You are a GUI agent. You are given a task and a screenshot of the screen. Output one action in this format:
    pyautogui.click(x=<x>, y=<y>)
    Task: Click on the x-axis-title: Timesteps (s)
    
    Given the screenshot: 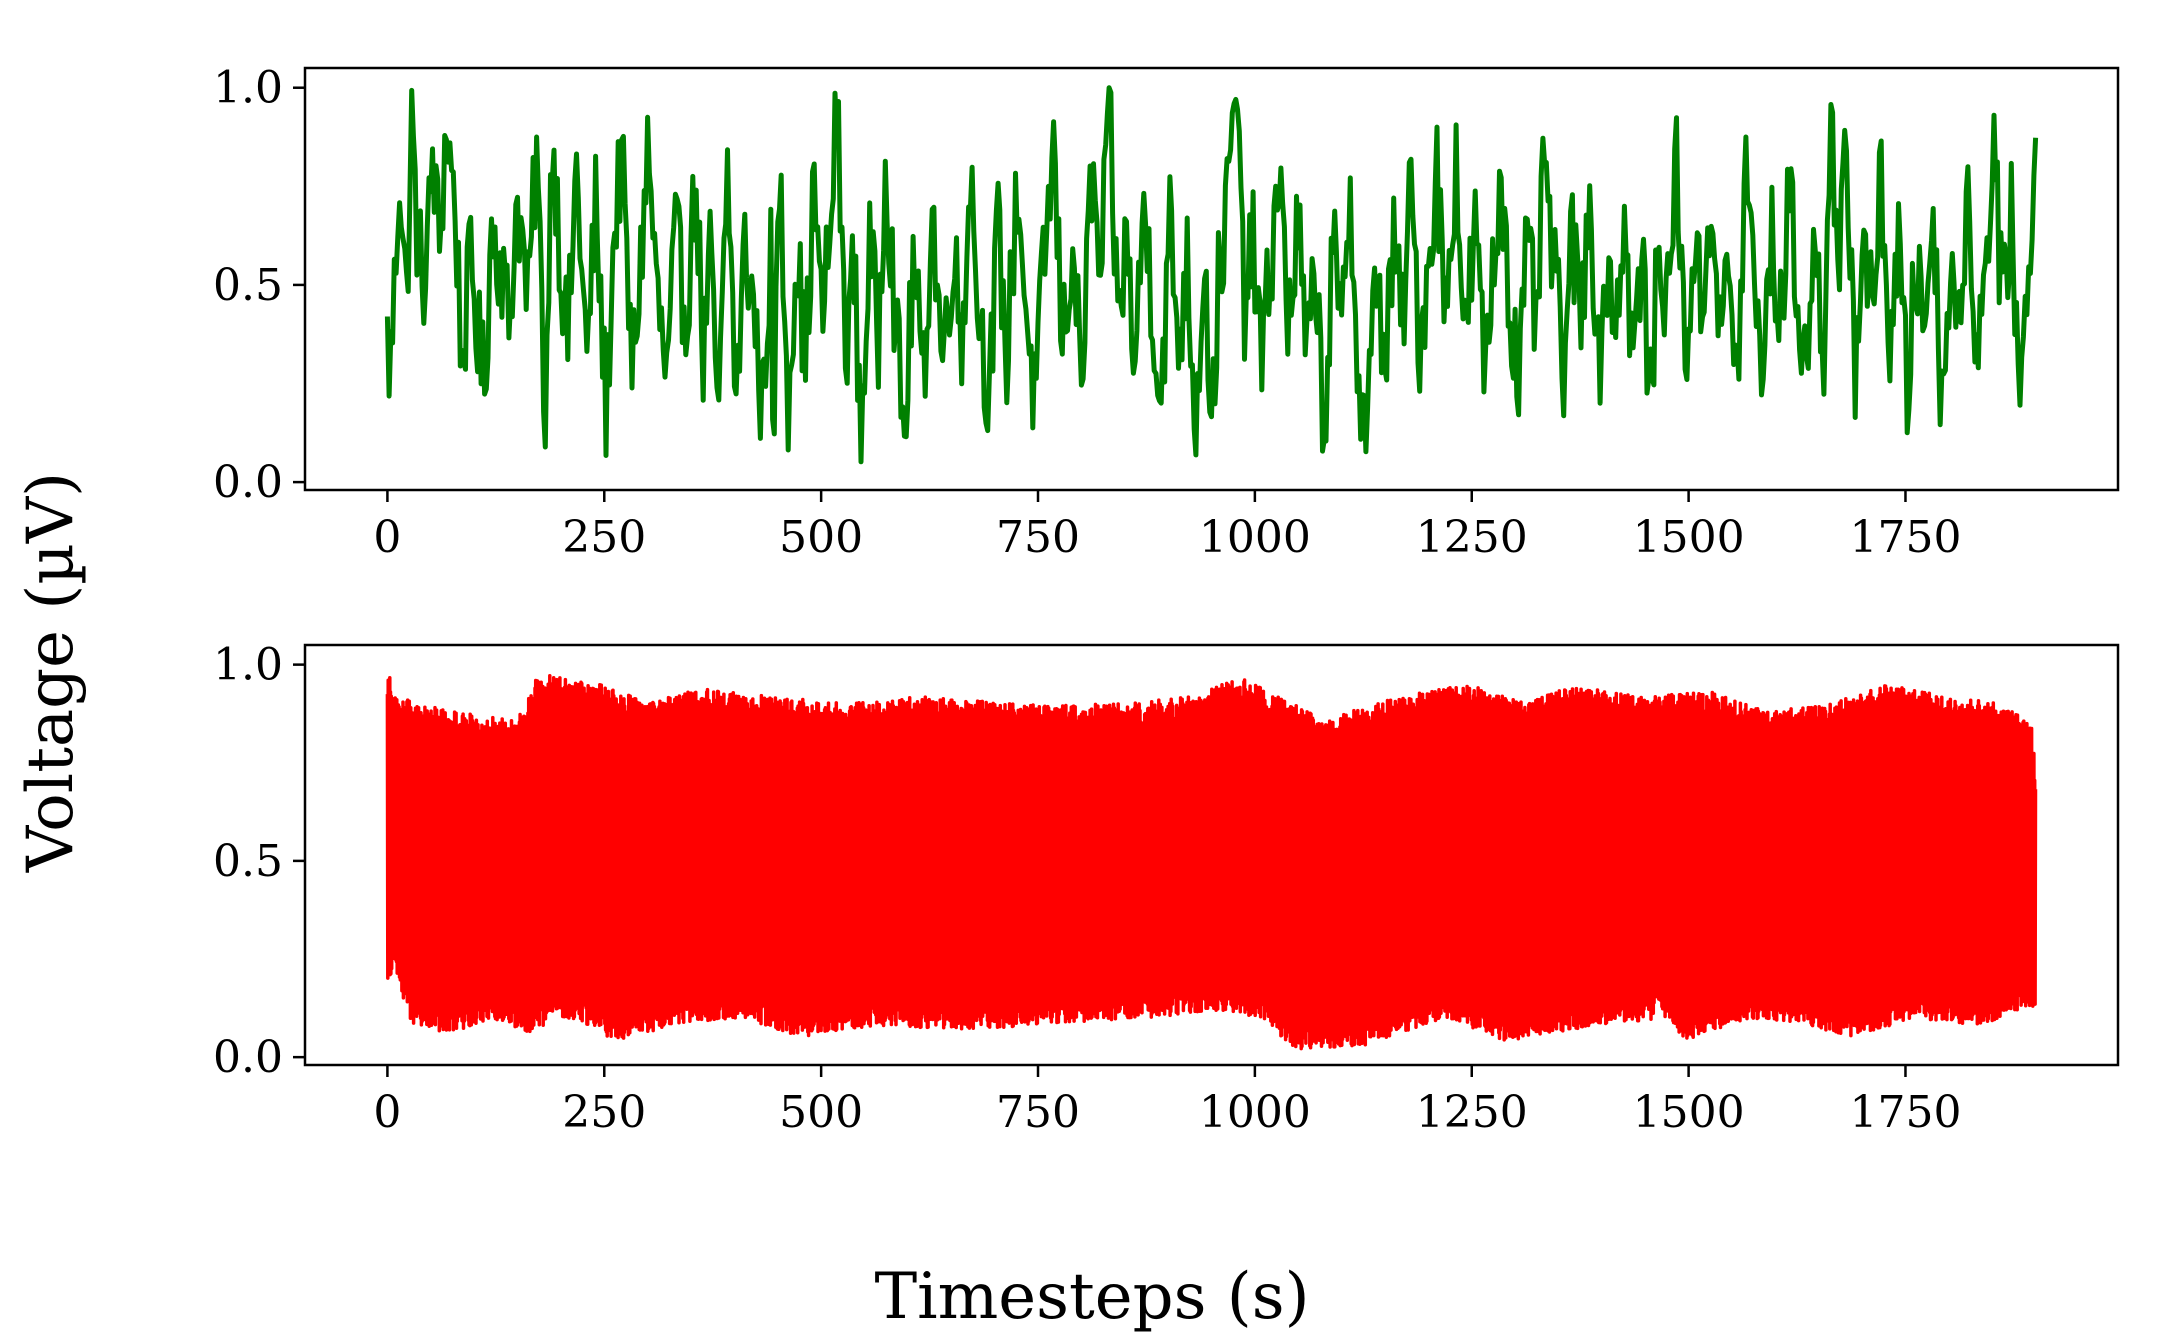 What is the action you would take?
    pyautogui.click(x=1091, y=1297)
    